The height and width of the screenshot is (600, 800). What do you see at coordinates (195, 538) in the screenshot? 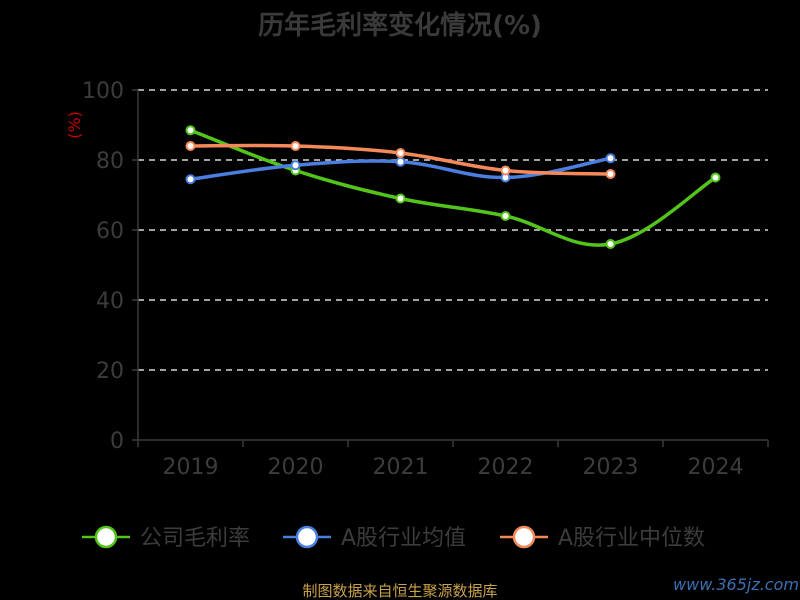
I see `legend-label: 公司毛利率` at bounding box center [195, 538].